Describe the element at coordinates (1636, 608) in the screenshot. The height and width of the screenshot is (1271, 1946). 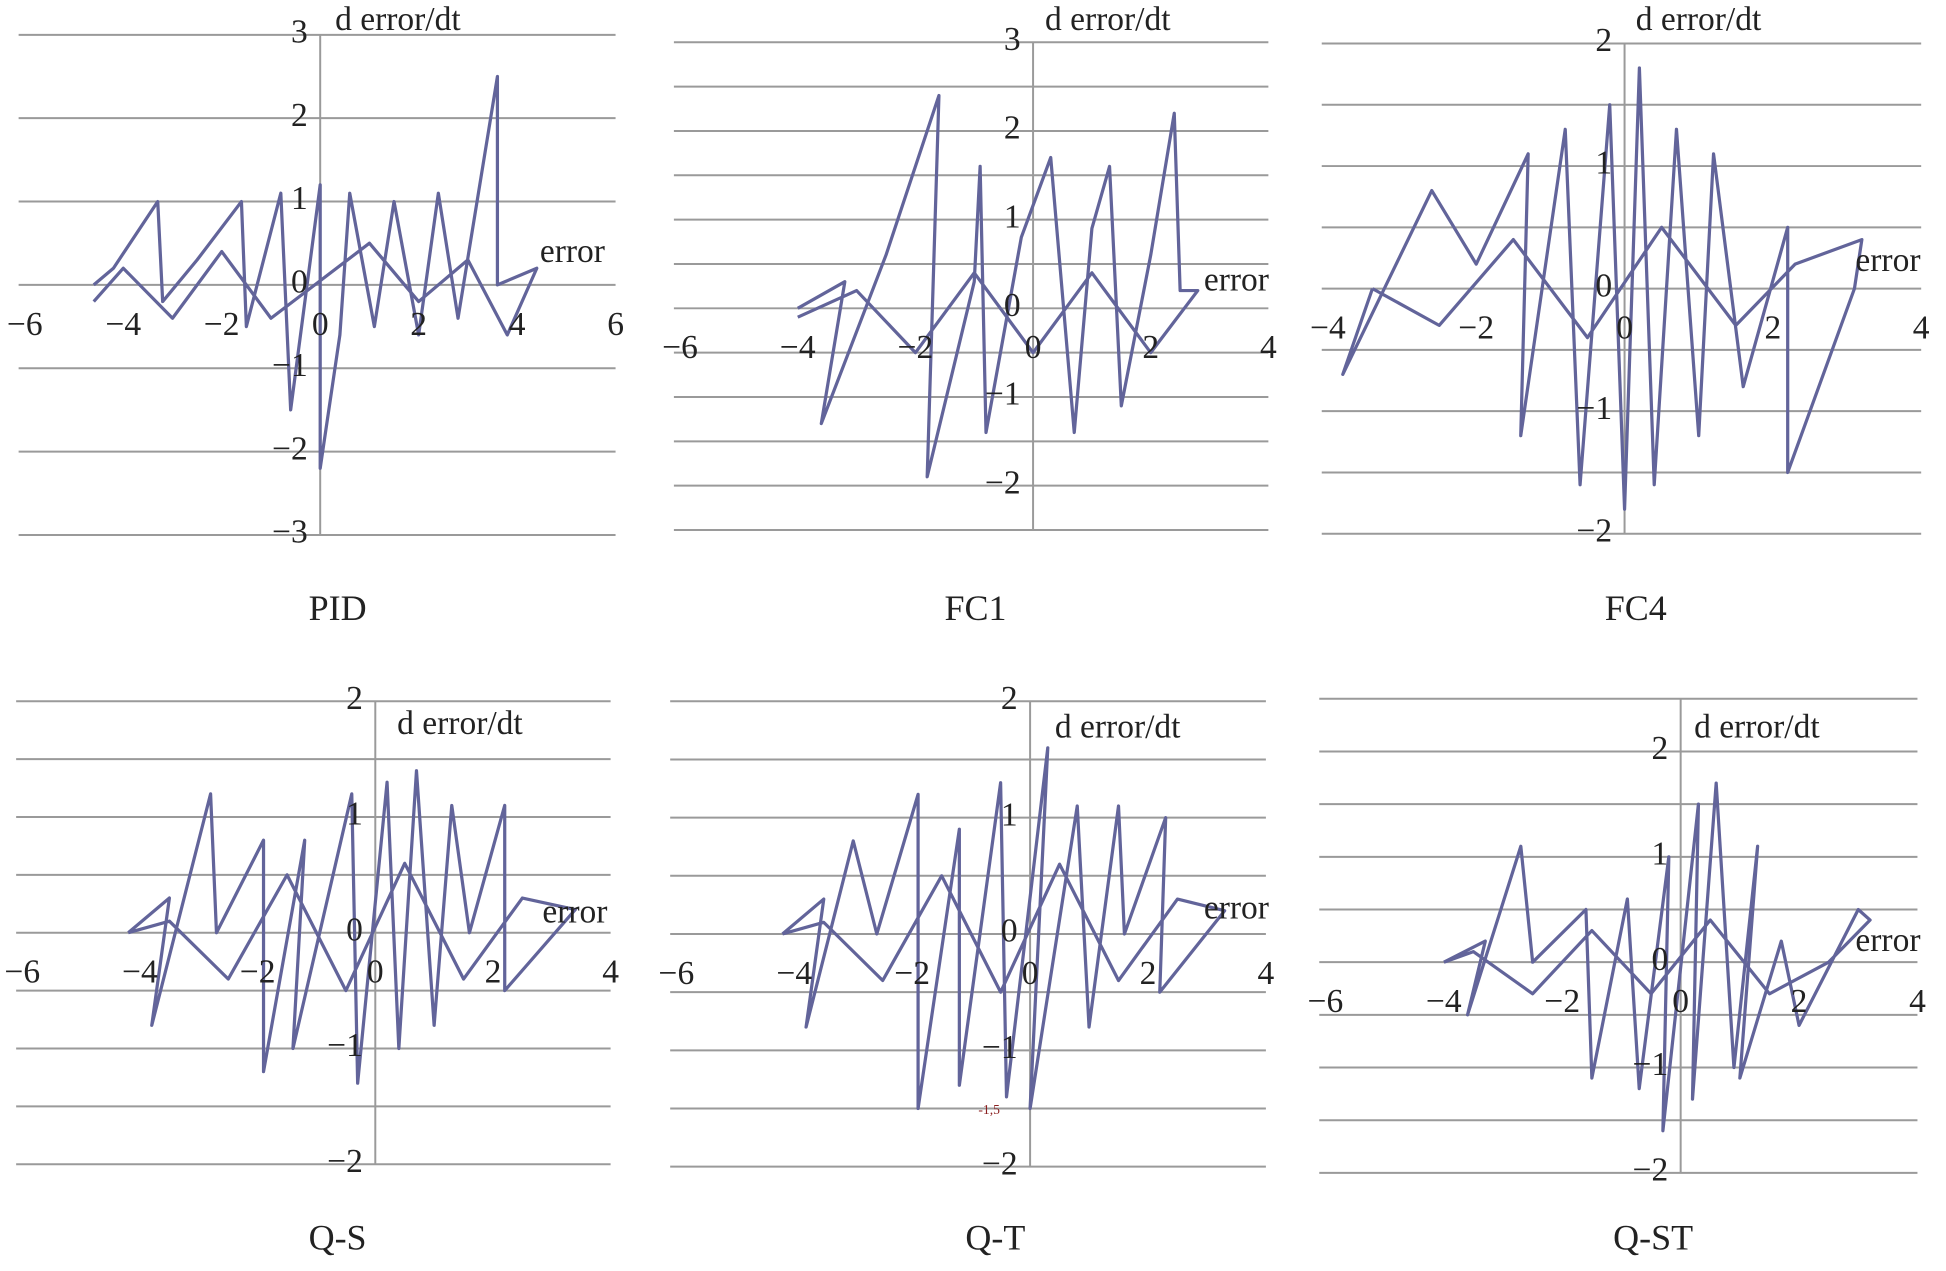
I see `chart-caption: FC4` at that location.